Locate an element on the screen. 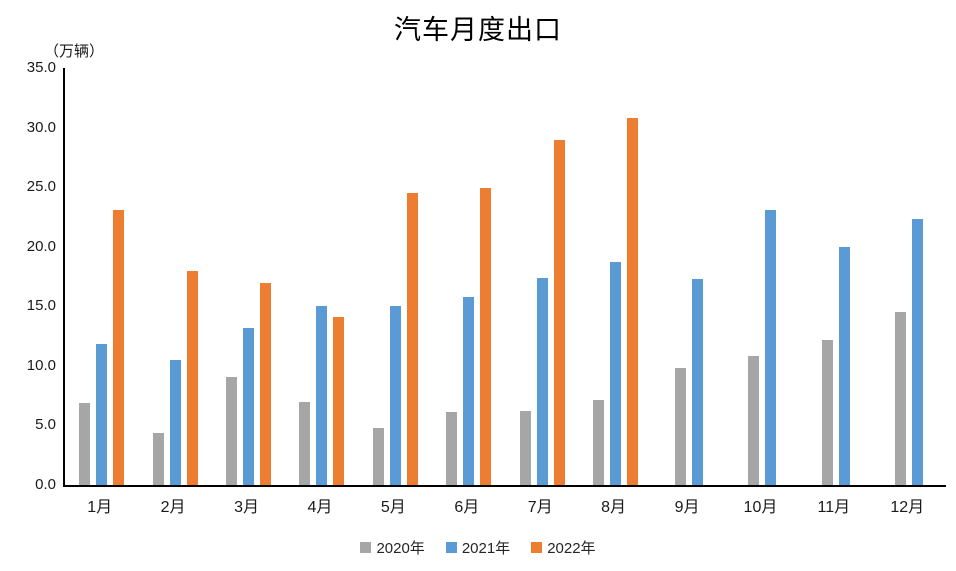 The image size is (956, 571). bar-2022年-2月 is located at coordinates (192, 377).